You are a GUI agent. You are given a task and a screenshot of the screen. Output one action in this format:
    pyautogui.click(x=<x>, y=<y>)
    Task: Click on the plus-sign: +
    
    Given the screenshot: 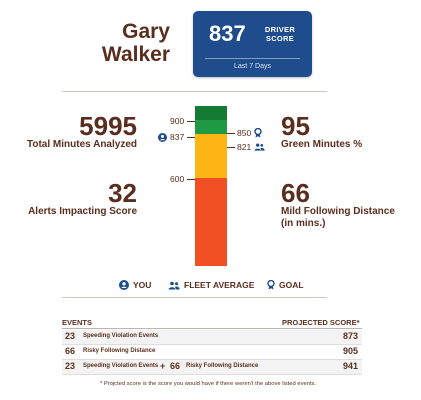 What is the action you would take?
    pyautogui.click(x=163, y=366)
    